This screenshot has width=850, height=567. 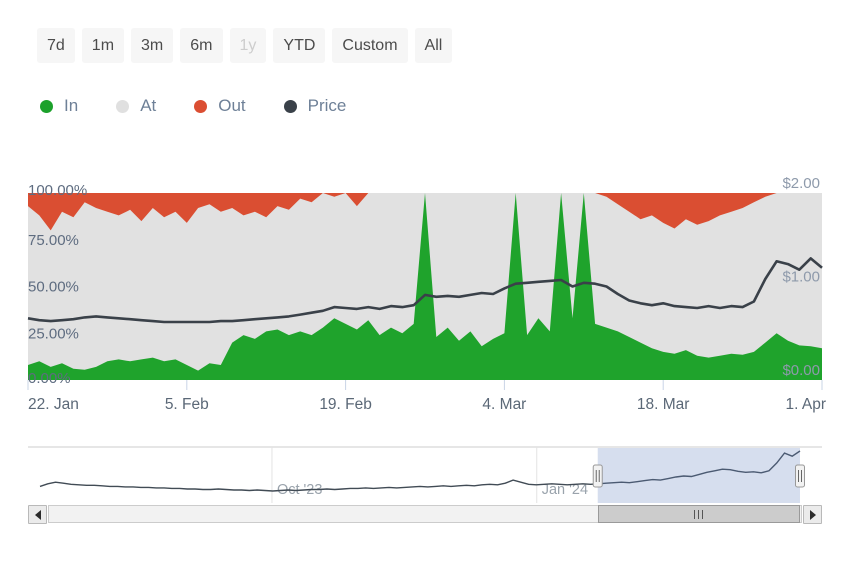 I want to click on range-button-custom: Custom, so click(x=370, y=46).